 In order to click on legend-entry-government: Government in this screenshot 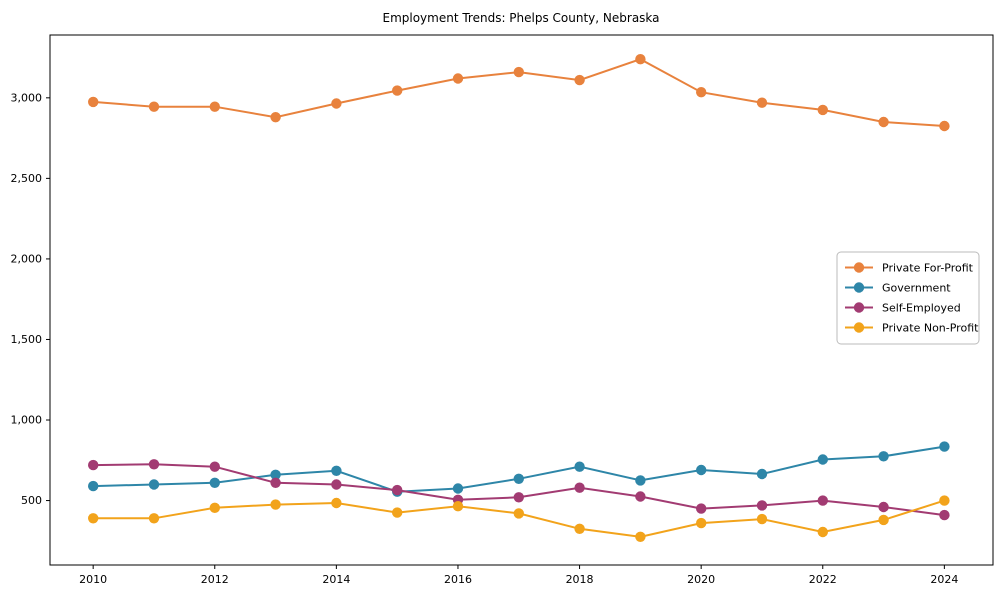, I will do `click(898, 288)`.